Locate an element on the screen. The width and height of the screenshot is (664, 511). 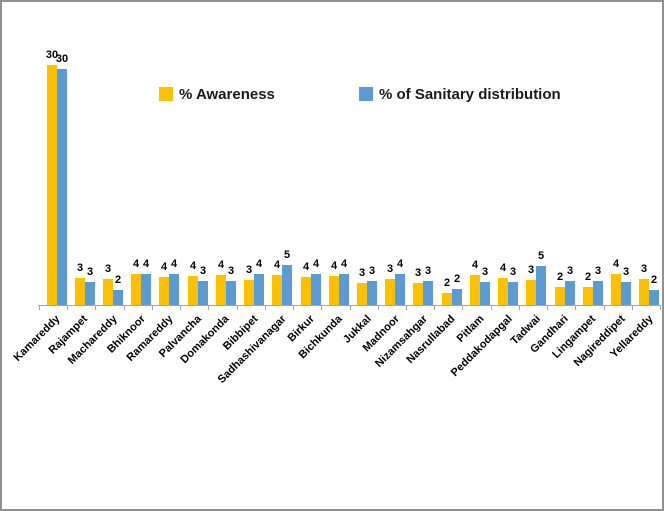
x-axis-line is located at coordinates (349, 305).